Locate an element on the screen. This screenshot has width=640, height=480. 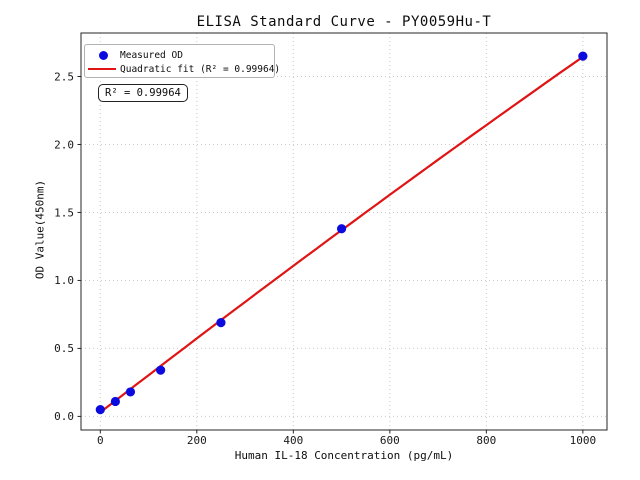
x-tick-label: 400 is located at coordinates (293, 440).